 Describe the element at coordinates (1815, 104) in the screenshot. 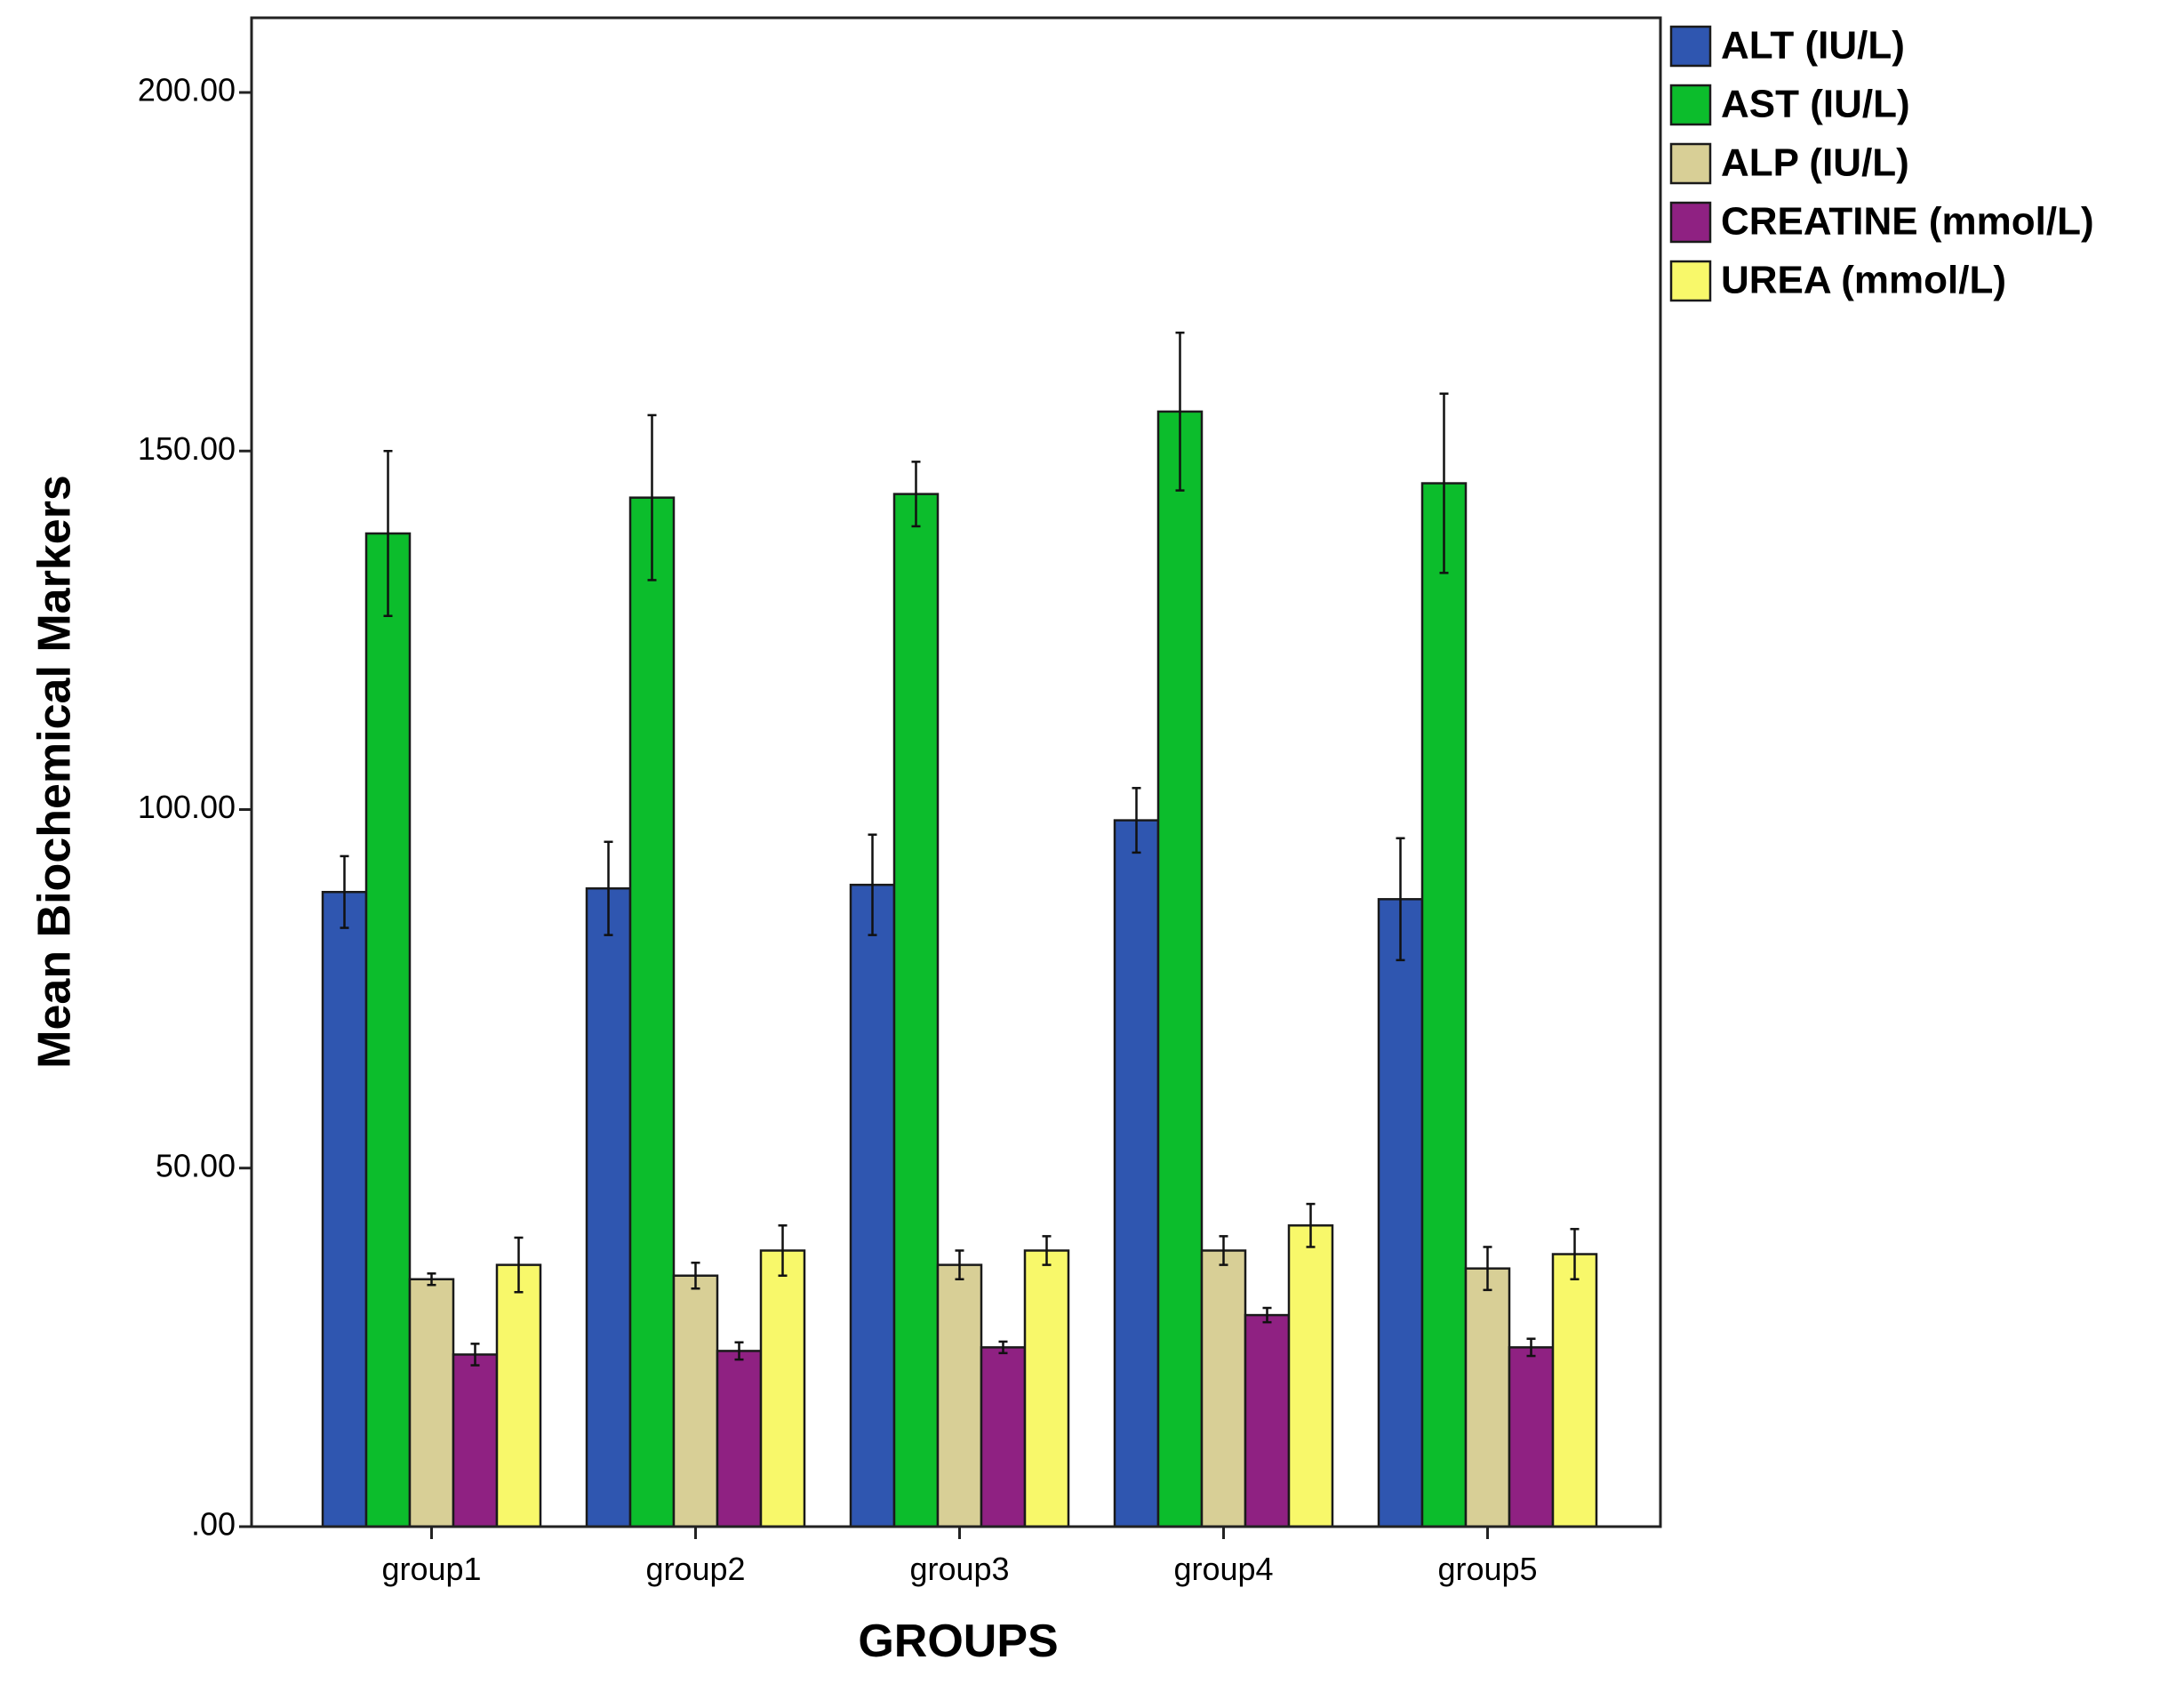

I see `legend-label: AST (IU/L)` at that location.